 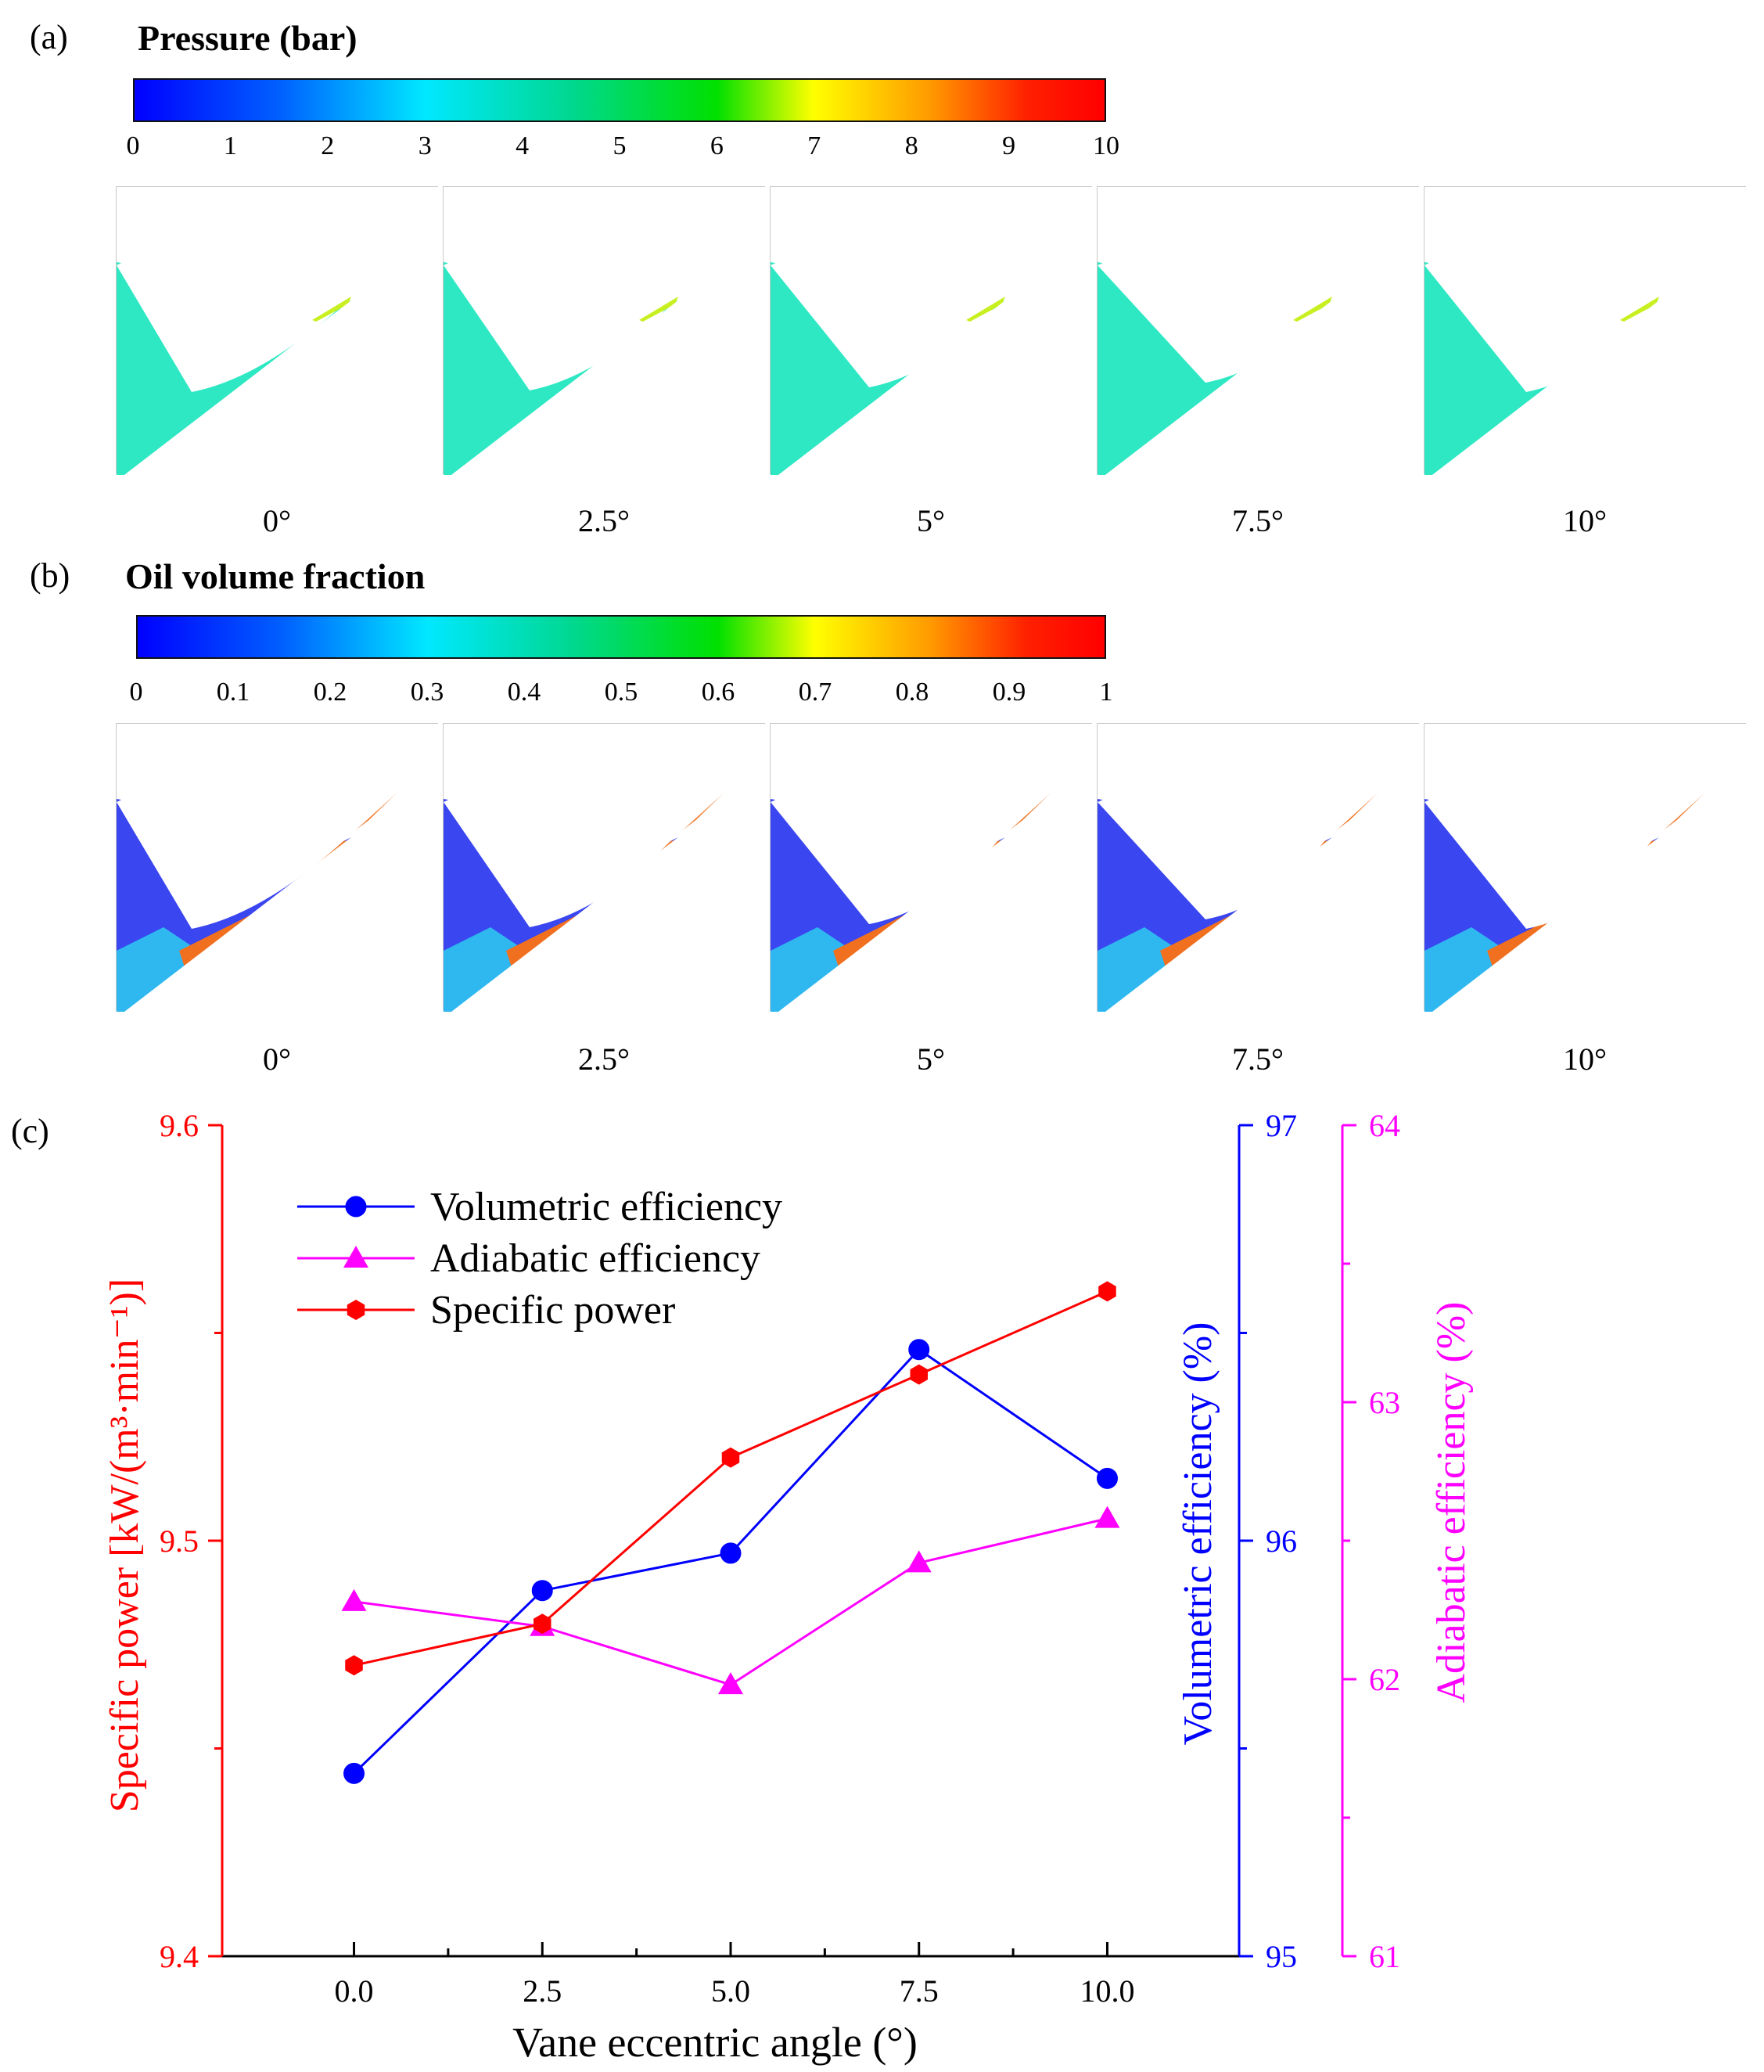 I want to click on pressure-colorbar-tick-label: 0, so click(x=133, y=146).